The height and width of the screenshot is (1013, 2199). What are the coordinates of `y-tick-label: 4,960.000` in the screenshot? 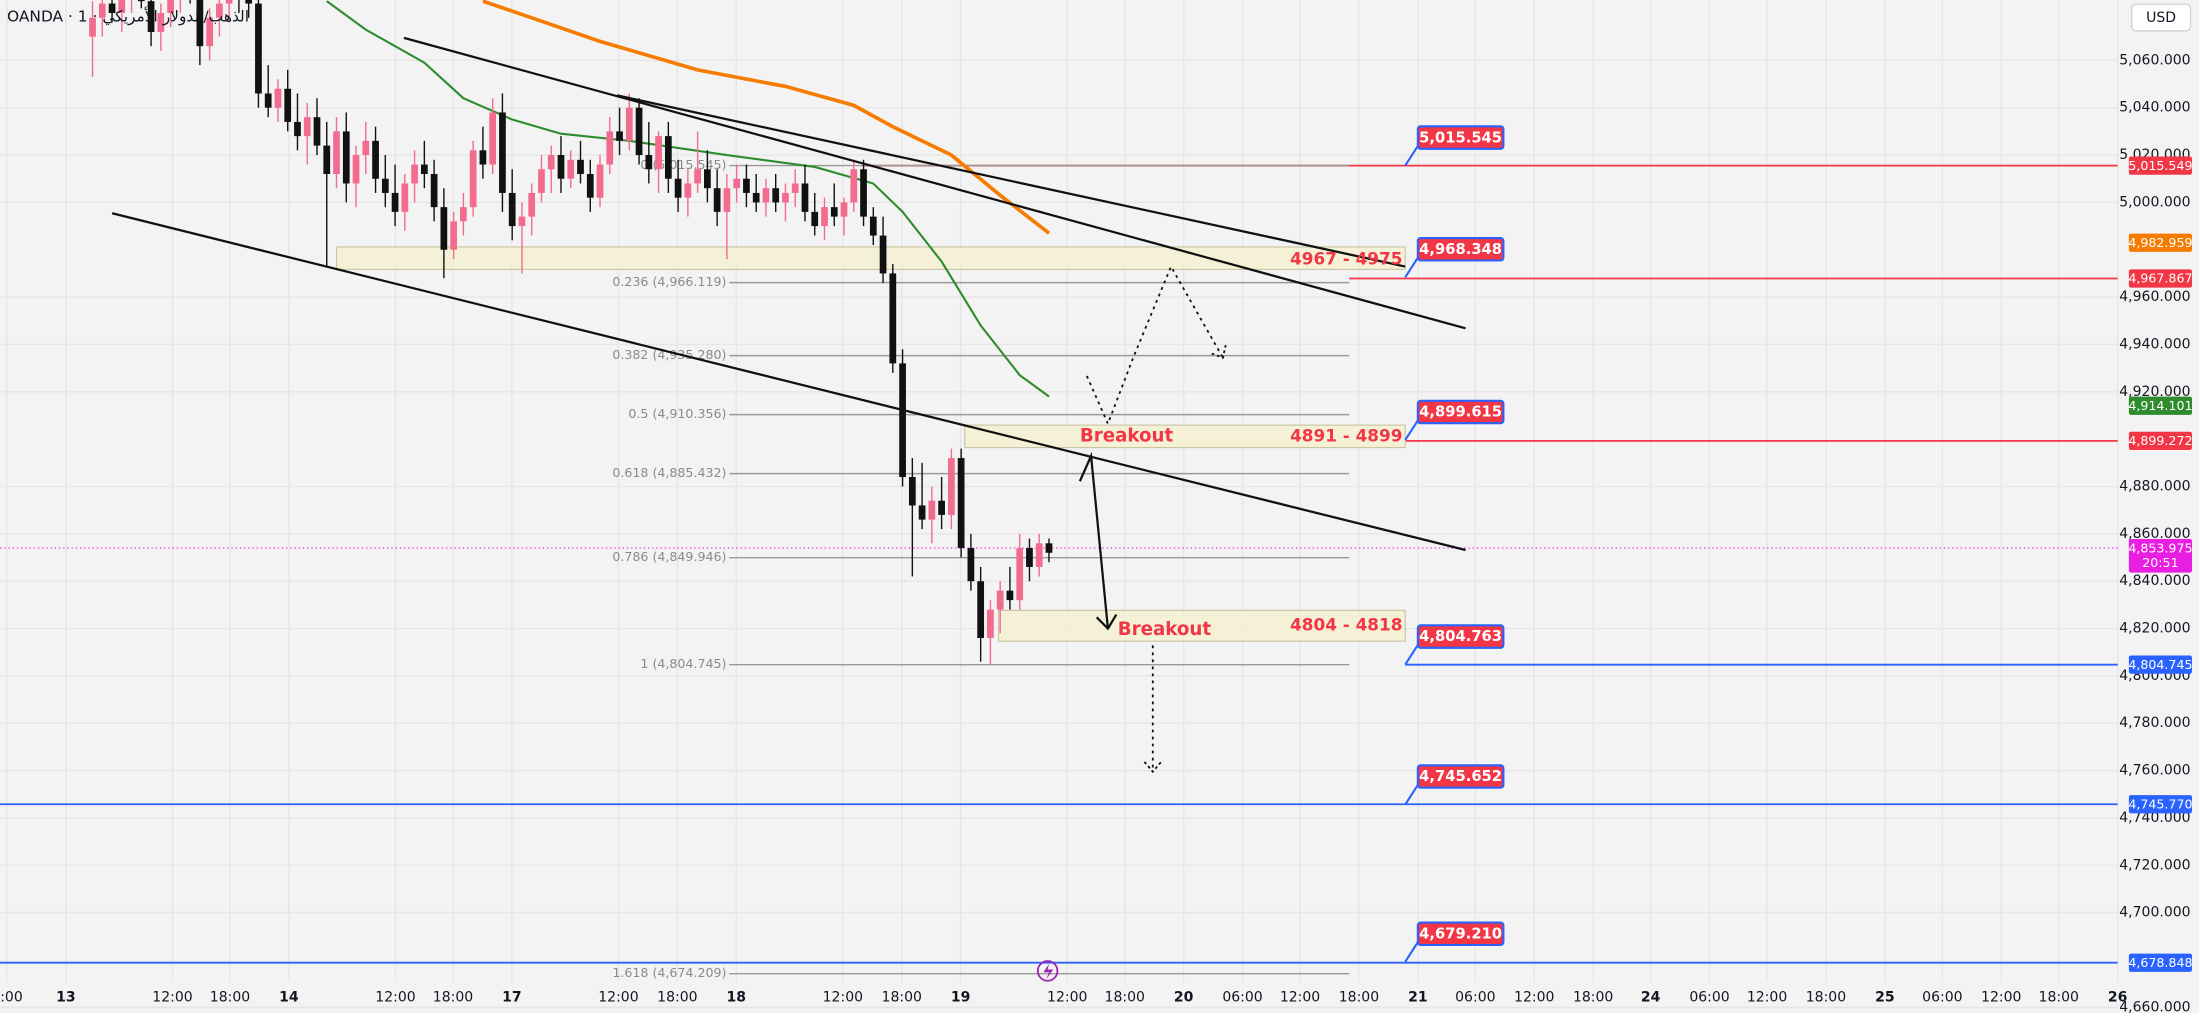 It's located at (2154, 297).